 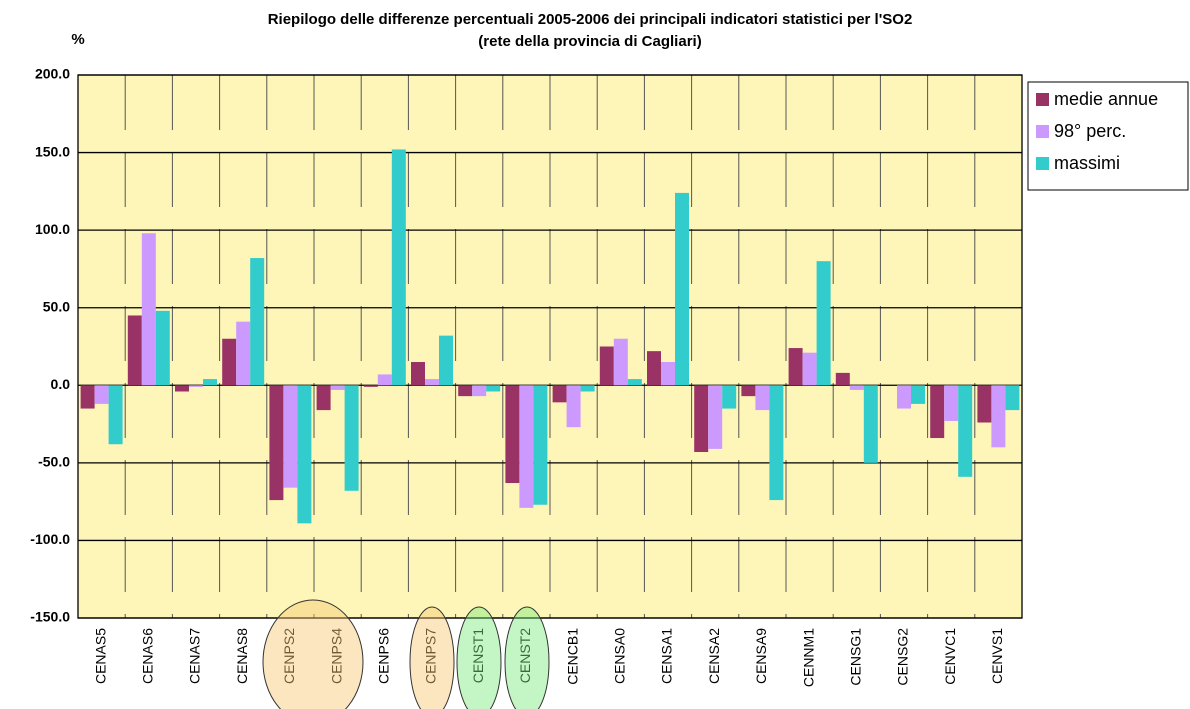 I want to click on legend-label: medie annue, so click(x=1106, y=99).